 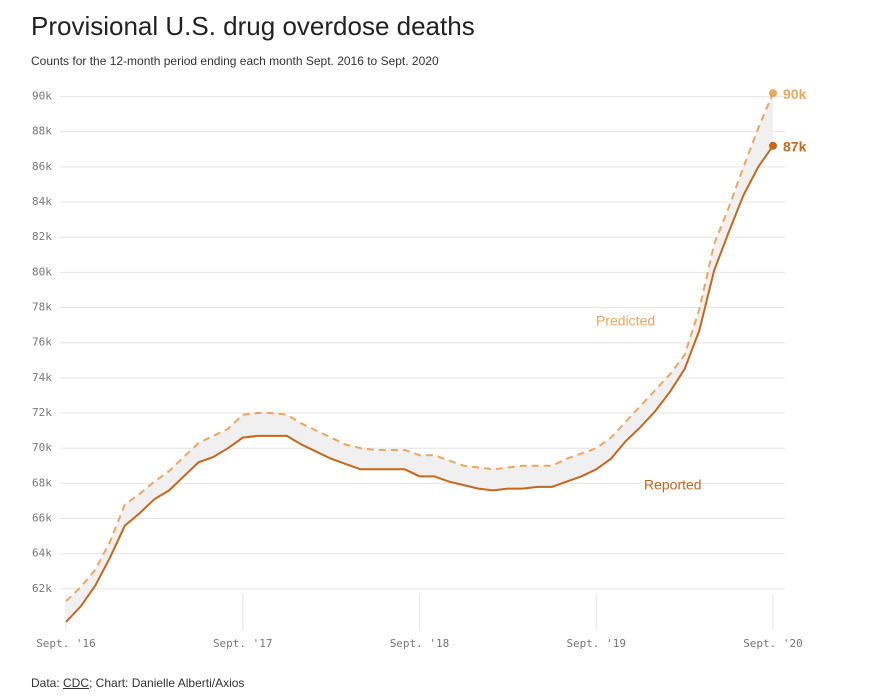 What do you see at coordinates (625, 321) in the screenshot?
I see `series-label: Predicted` at bounding box center [625, 321].